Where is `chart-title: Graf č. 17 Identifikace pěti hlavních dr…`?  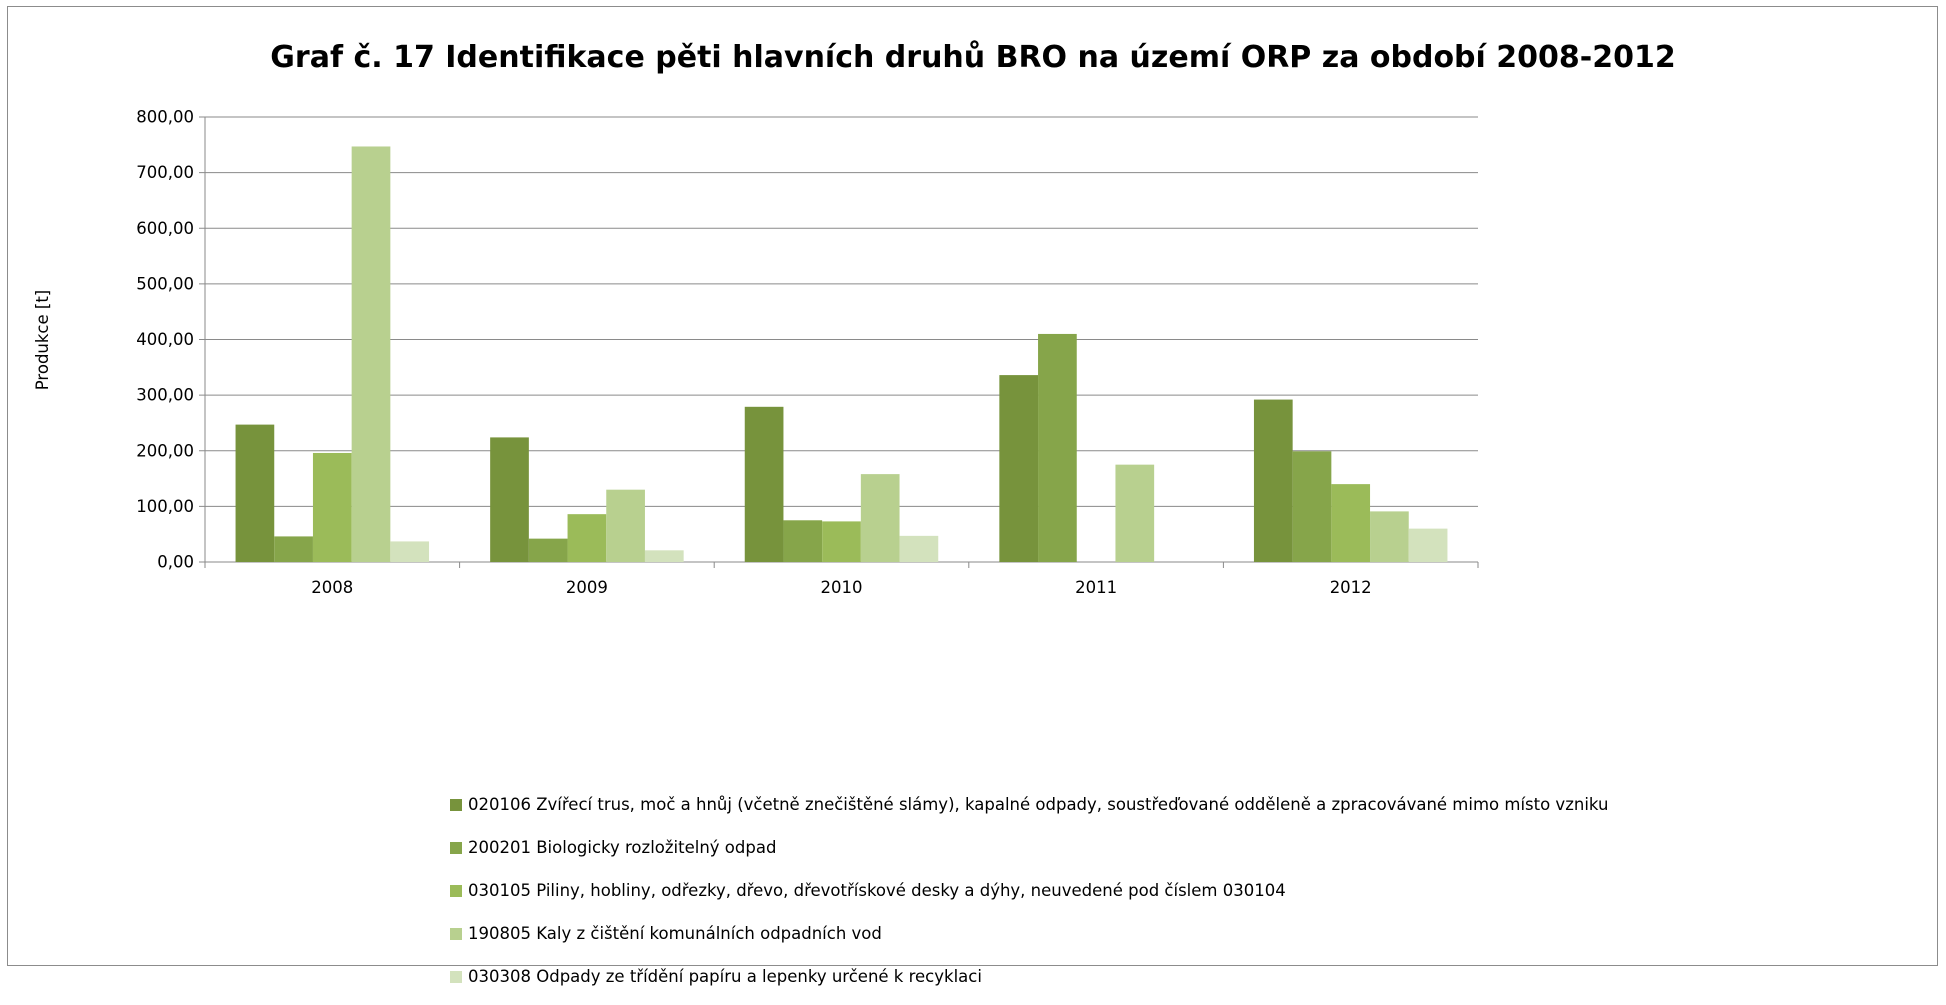
chart-title: Graf č. 17 Identifikace pěti hlavních dr… is located at coordinates (973, 57).